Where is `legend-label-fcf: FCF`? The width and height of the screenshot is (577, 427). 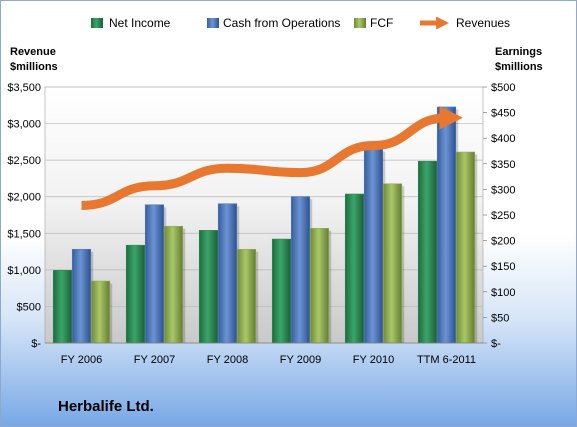
legend-label-fcf: FCF is located at coordinates (381, 23).